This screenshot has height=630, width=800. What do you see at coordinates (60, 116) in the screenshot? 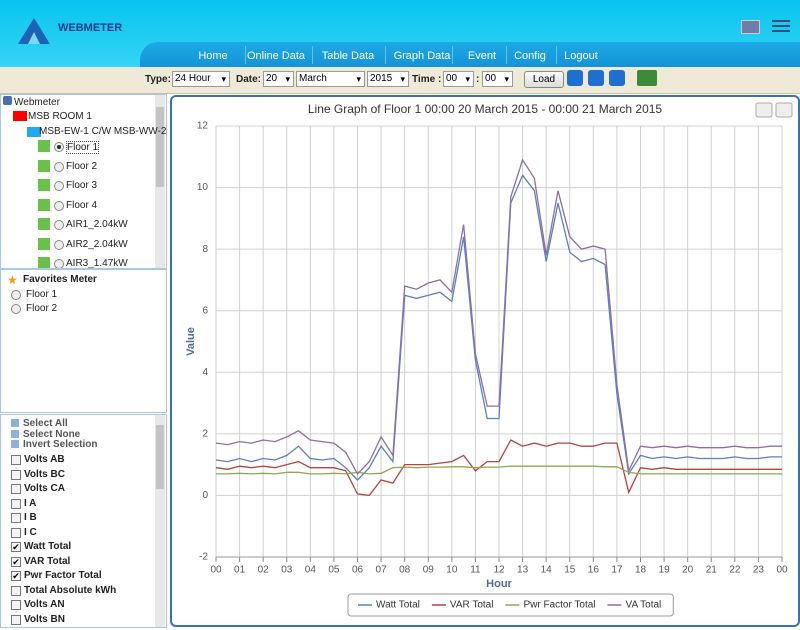
I see `tree-room: MSB ROOM 1` at bounding box center [60, 116].